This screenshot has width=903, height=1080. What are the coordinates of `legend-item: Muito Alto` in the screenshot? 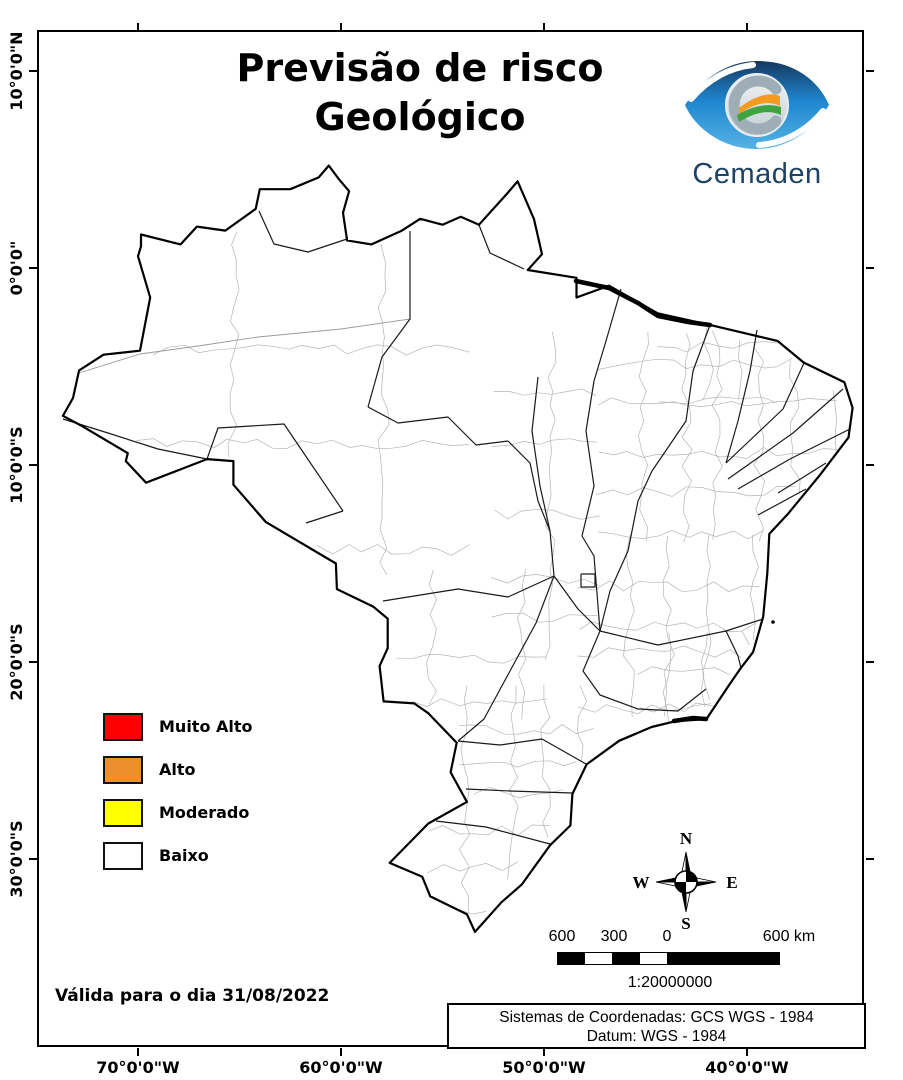 It's located at (178, 726).